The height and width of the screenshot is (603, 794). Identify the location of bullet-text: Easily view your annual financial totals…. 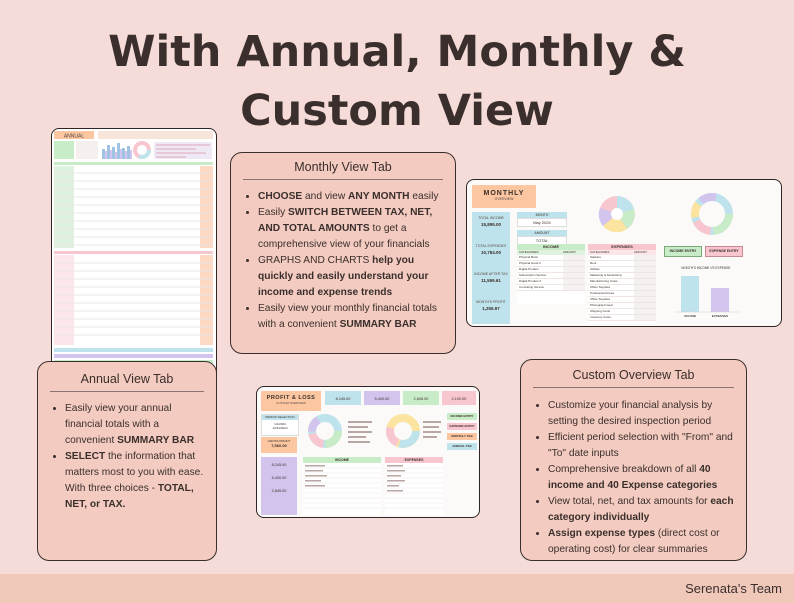
(118, 424).